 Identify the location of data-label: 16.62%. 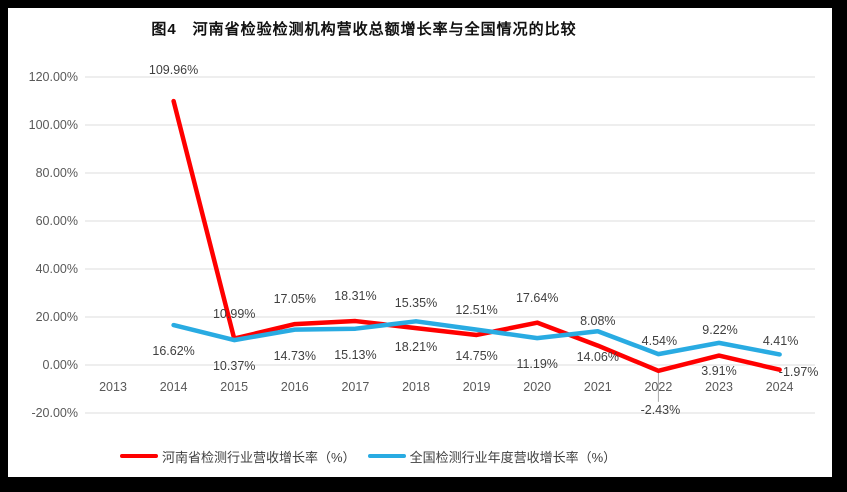
(173, 351).